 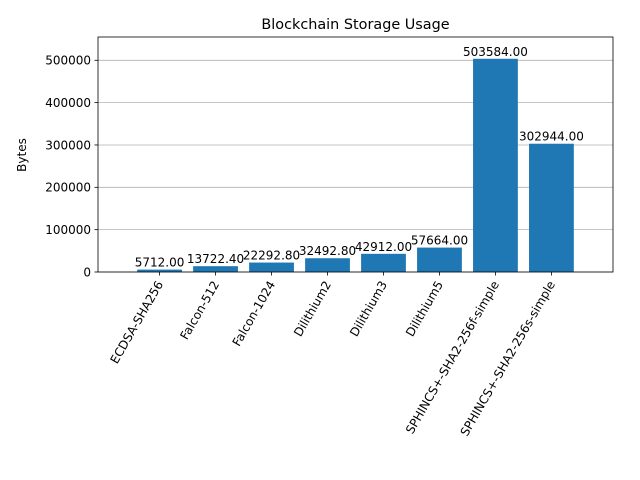 What do you see at coordinates (495, 52) in the screenshot?
I see `bar-value-label: 503584.00` at bounding box center [495, 52].